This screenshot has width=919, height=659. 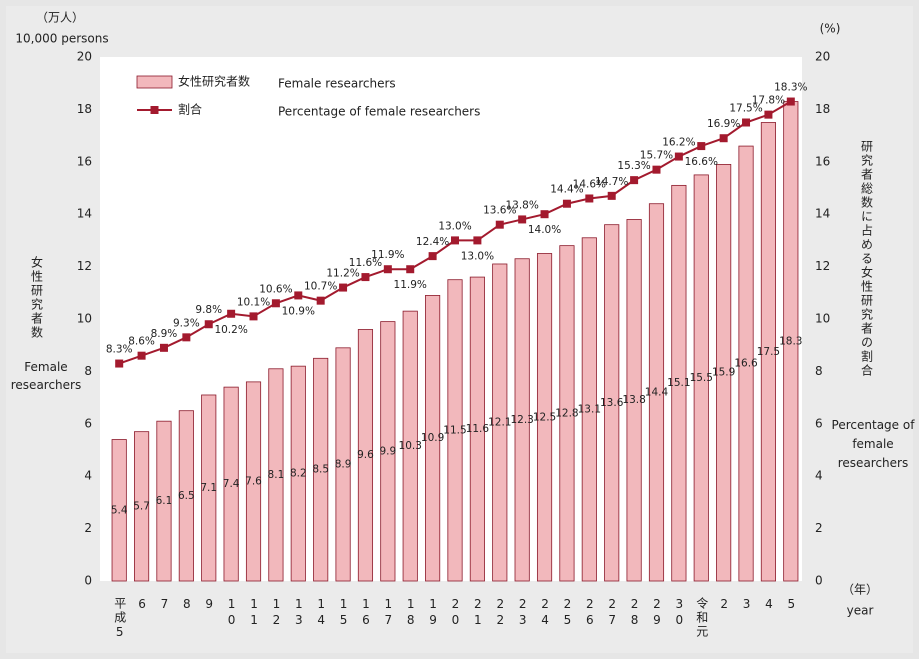 I want to click on bar-value-label: 7.1, so click(x=208, y=488).